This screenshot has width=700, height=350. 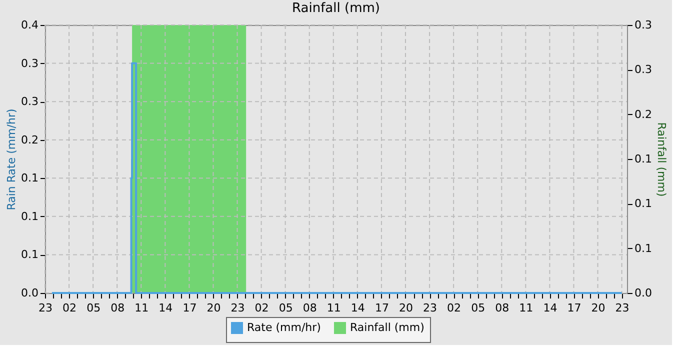 What do you see at coordinates (11, 159) in the screenshot?
I see `y-axis-title: Rain Rate (mm/hr)` at bounding box center [11, 159].